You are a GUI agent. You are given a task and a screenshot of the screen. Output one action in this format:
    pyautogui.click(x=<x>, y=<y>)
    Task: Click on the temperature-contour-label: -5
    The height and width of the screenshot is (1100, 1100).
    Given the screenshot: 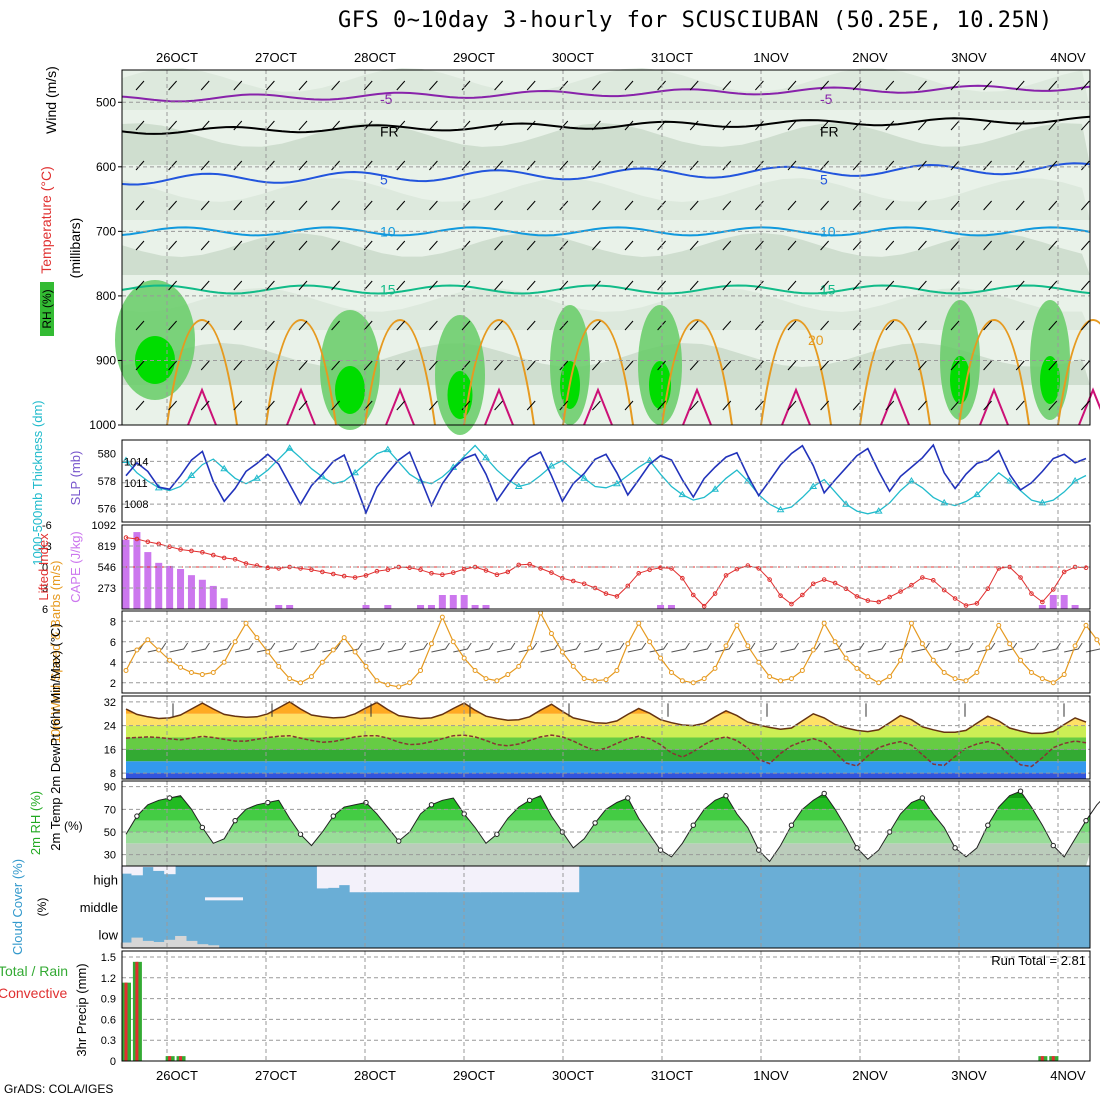 What is the action you would take?
    pyautogui.click(x=386, y=99)
    